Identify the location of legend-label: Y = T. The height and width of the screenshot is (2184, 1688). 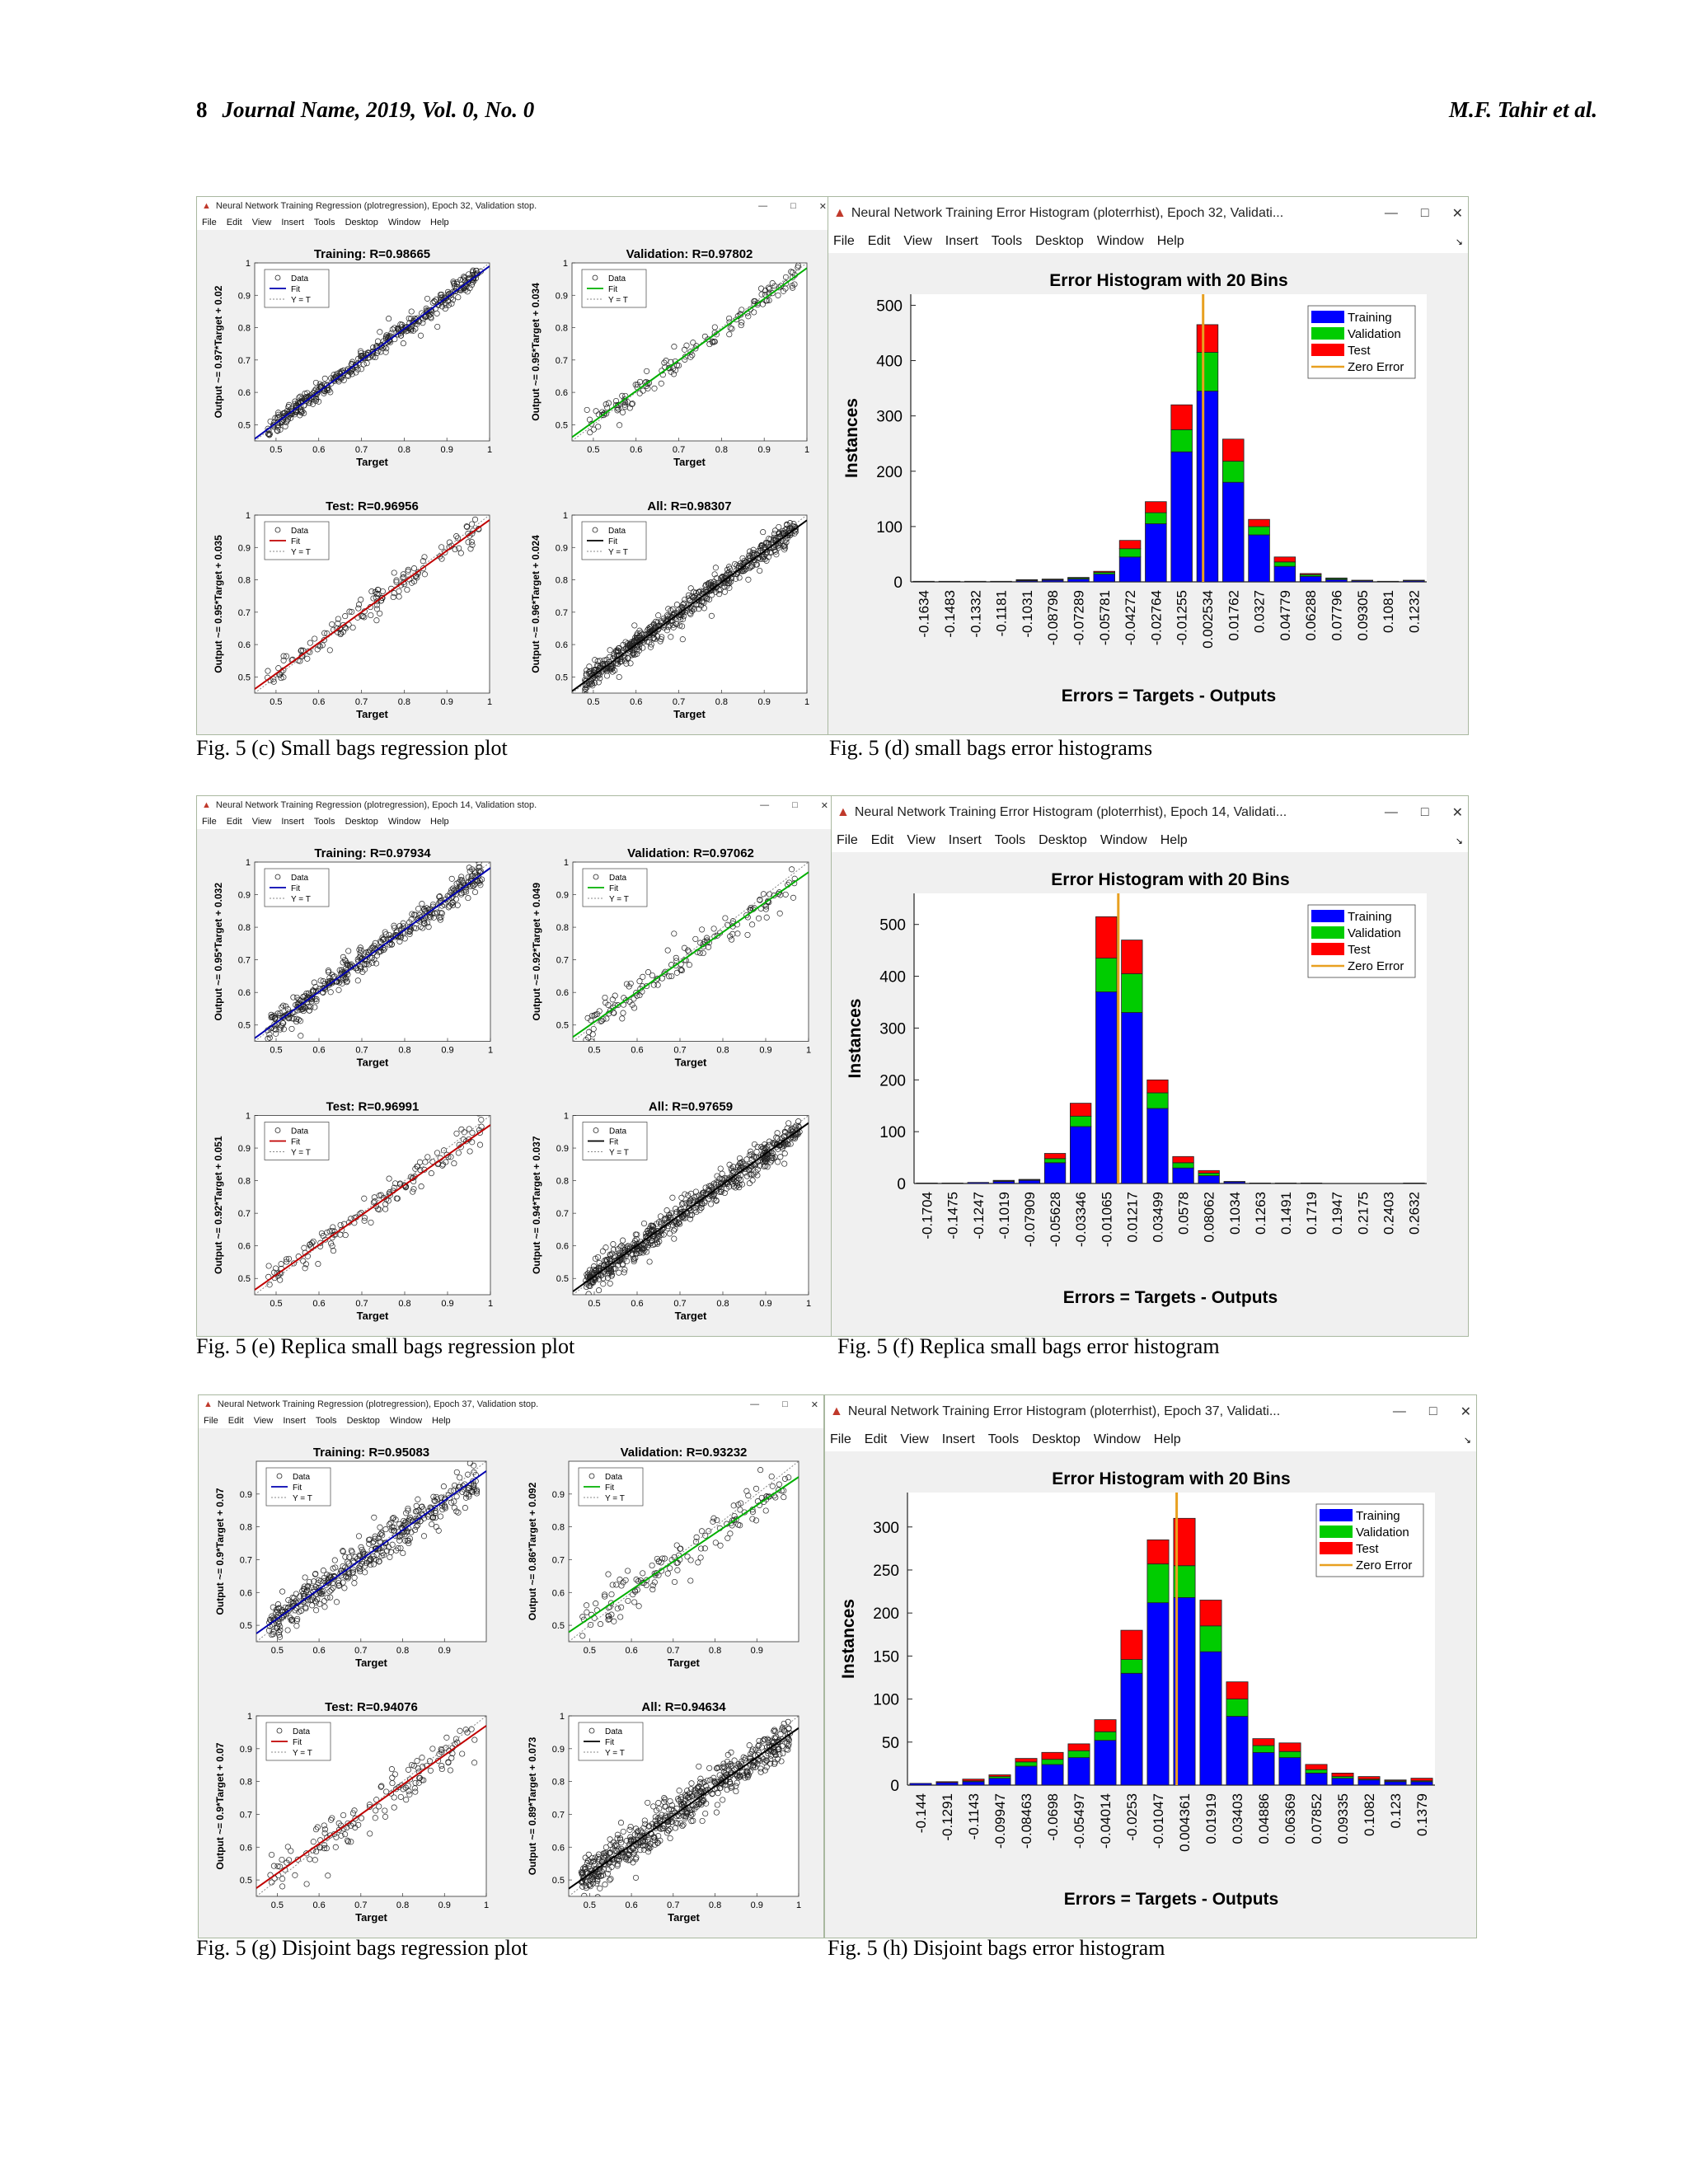
(301, 552).